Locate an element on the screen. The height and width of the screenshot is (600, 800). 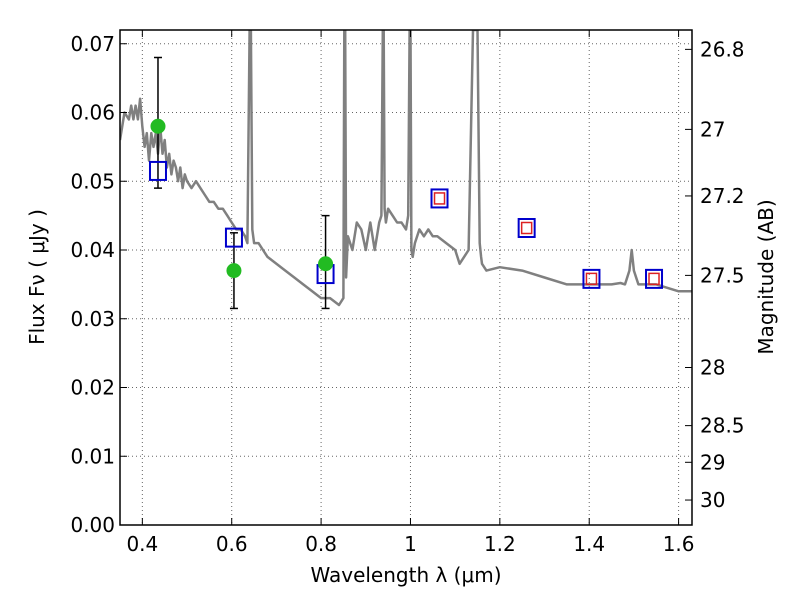
mag-tick-label: 29 is located at coordinates (712, 462).